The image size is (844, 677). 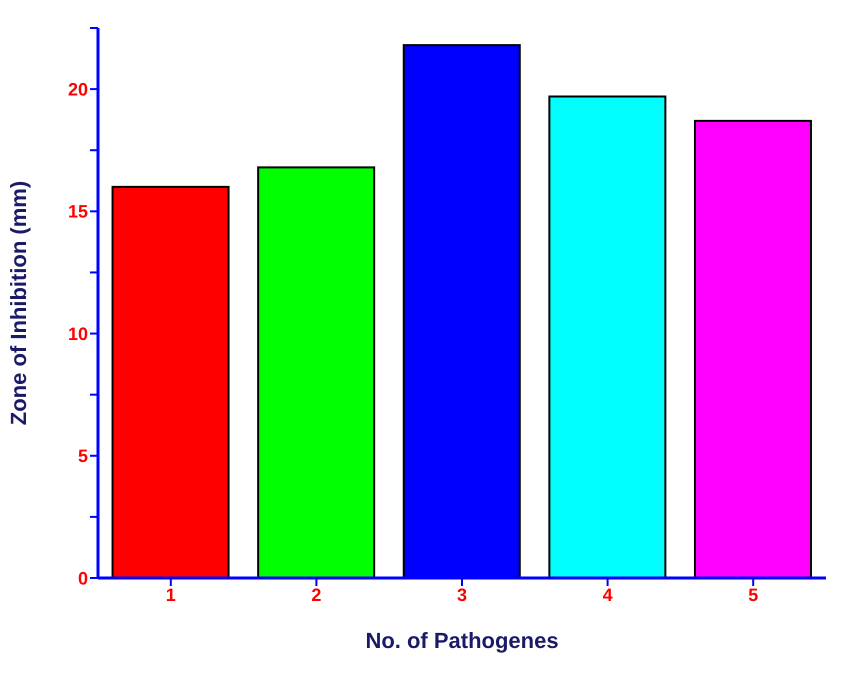 What do you see at coordinates (83, 456) in the screenshot?
I see `y-tick-label: 5` at bounding box center [83, 456].